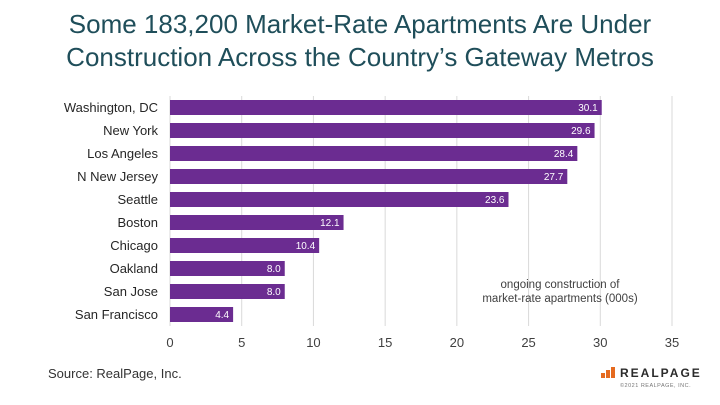 The image size is (720, 405). I want to click on realpage-logo: REALPAGE ©2021 REALPAGE, INC., so click(650, 380).